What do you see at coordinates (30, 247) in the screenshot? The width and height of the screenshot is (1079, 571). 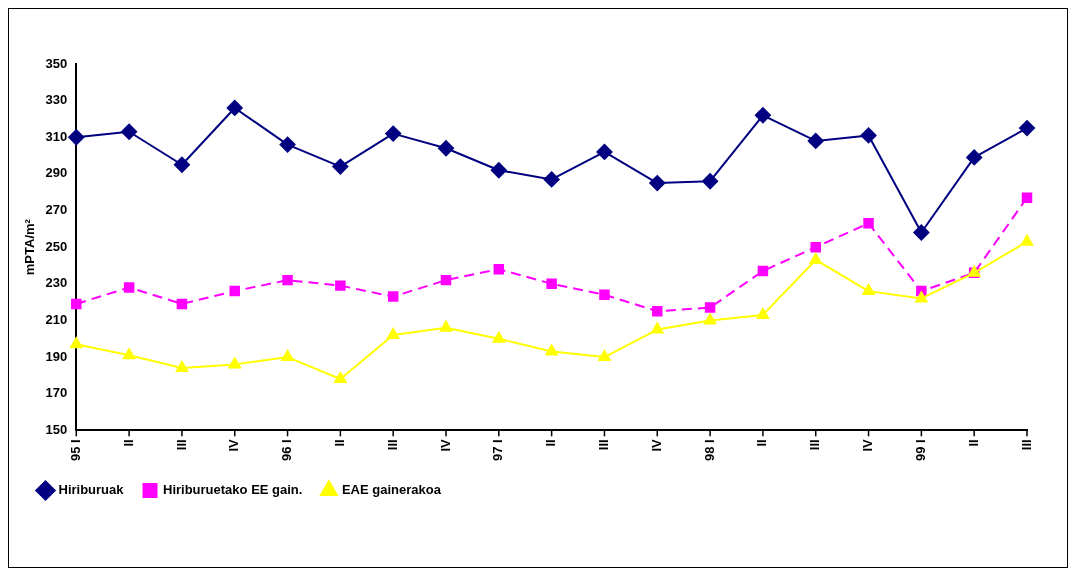 I see `y-axis-title: mPTA/m²` at bounding box center [30, 247].